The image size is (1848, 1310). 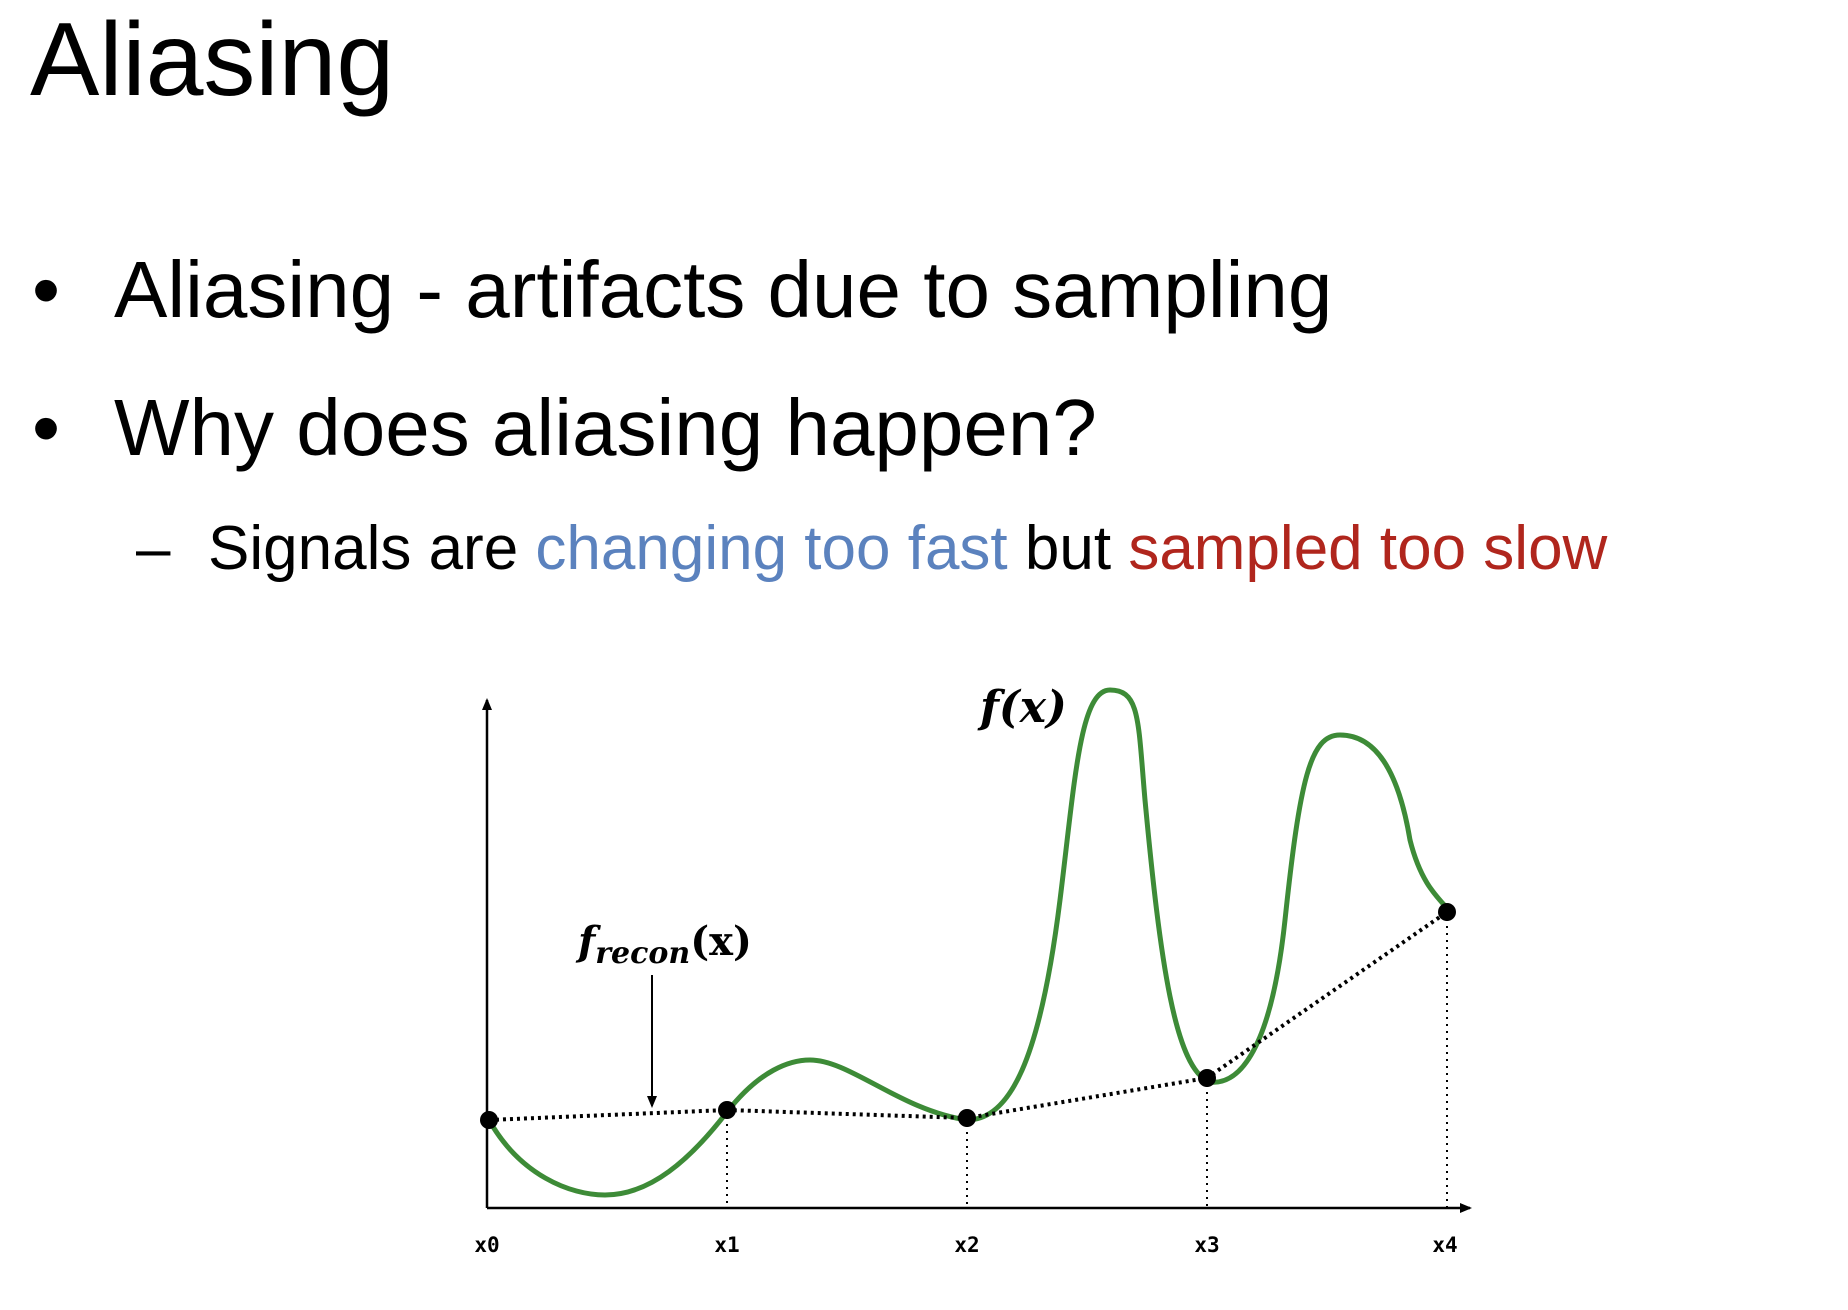 I want to click on sub-bullet-text-middle: but, so click(x=1068, y=548).